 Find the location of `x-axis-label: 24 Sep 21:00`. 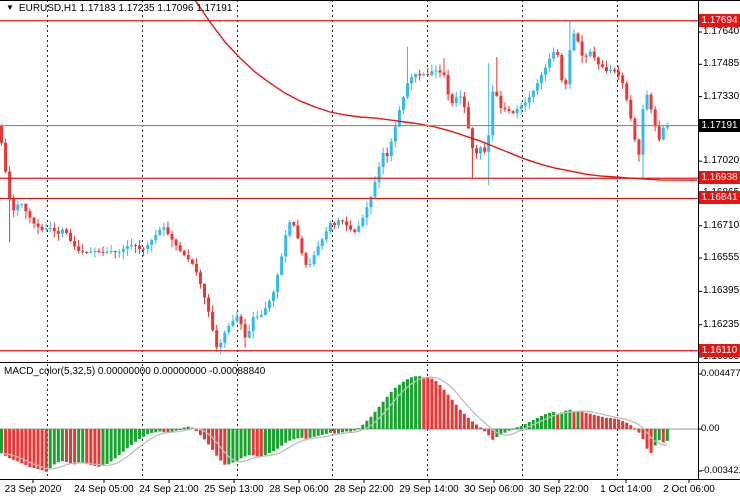

x-axis-label: 24 Sep 21:00 is located at coordinates (169, 489).